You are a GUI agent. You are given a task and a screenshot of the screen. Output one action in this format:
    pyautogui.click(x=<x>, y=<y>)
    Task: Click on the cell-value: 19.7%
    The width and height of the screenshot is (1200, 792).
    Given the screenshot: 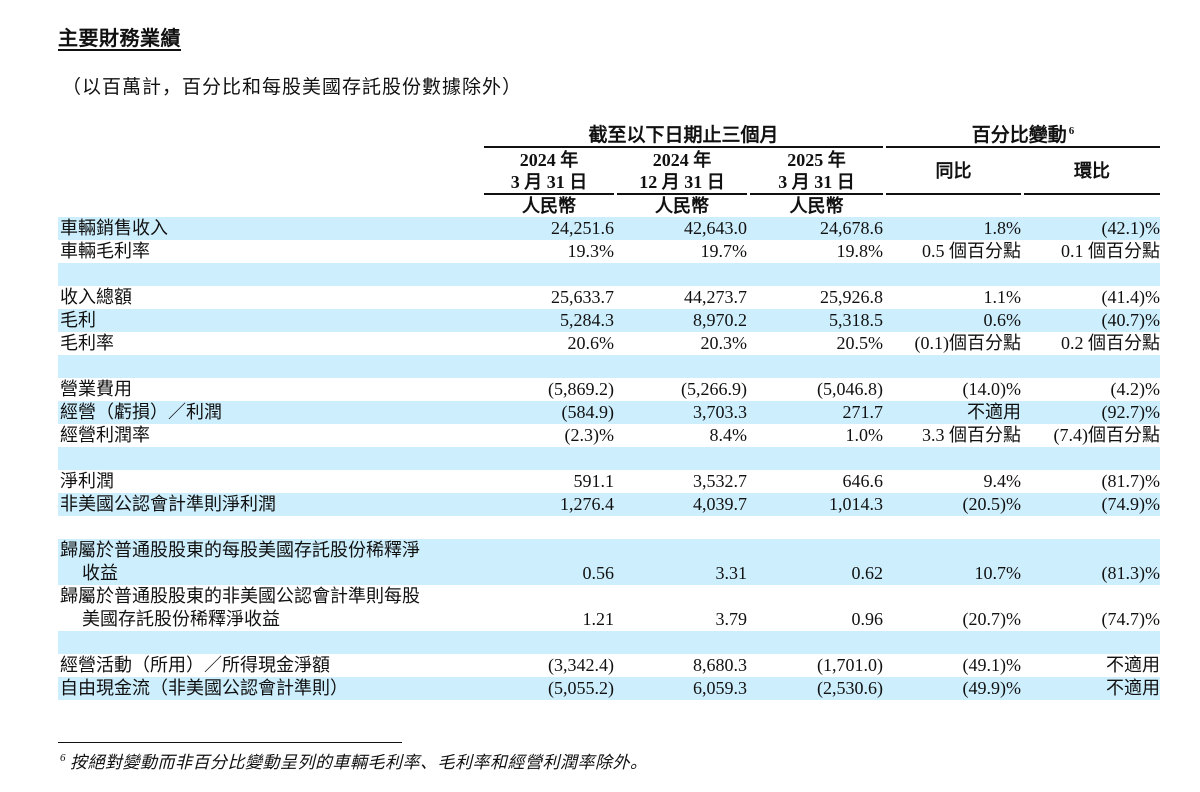 What is the action you would take?
    pyautogui.click(x=724, y=251)
    